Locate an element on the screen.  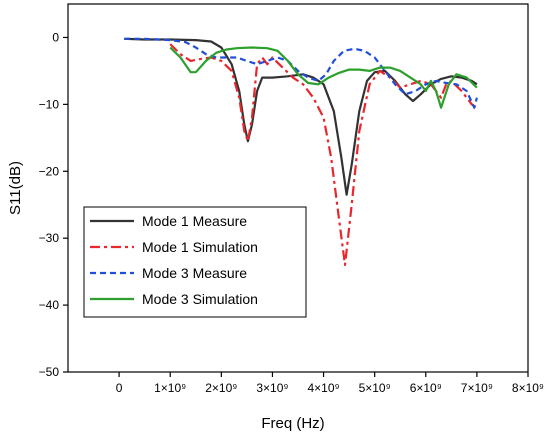
legend-label-4: Mode 3 Simulation is located at coordinates (200, 299).